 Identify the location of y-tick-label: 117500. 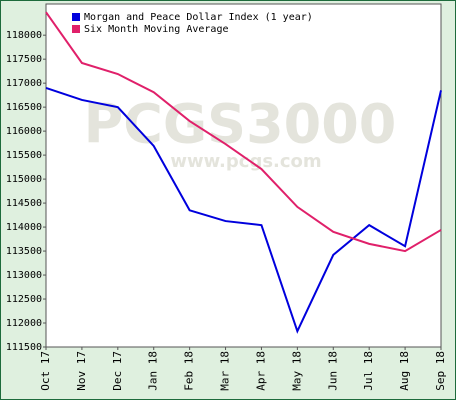
(24, 59).